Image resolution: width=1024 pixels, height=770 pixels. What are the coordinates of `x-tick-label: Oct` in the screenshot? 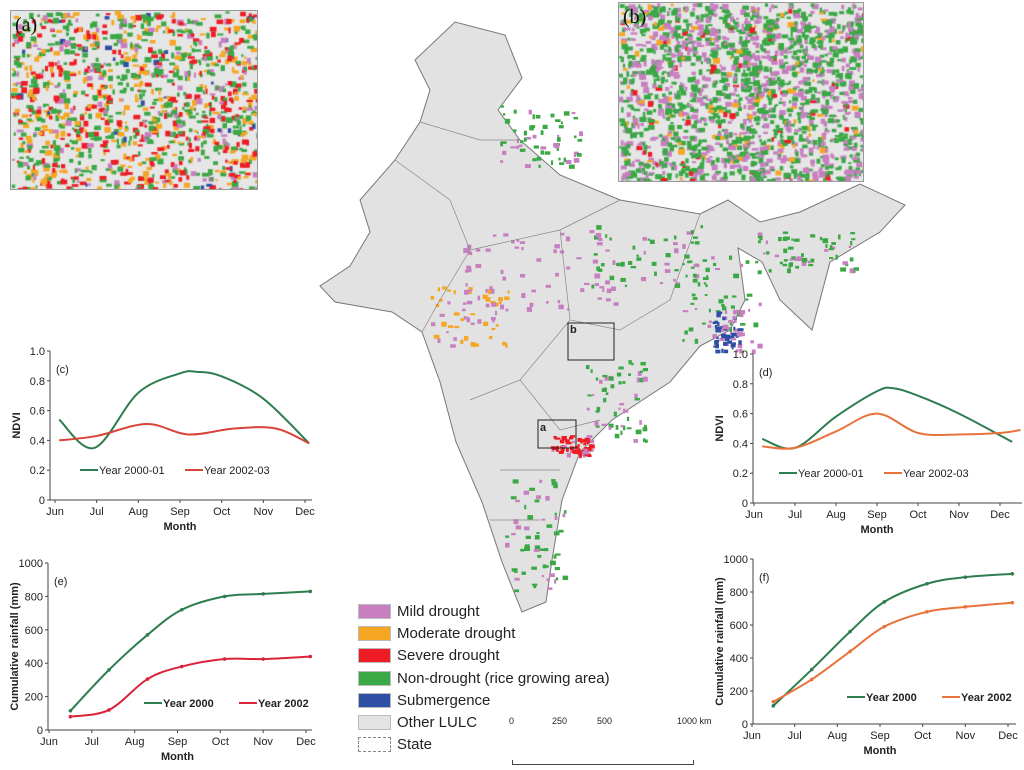 It's located at (220, 742).